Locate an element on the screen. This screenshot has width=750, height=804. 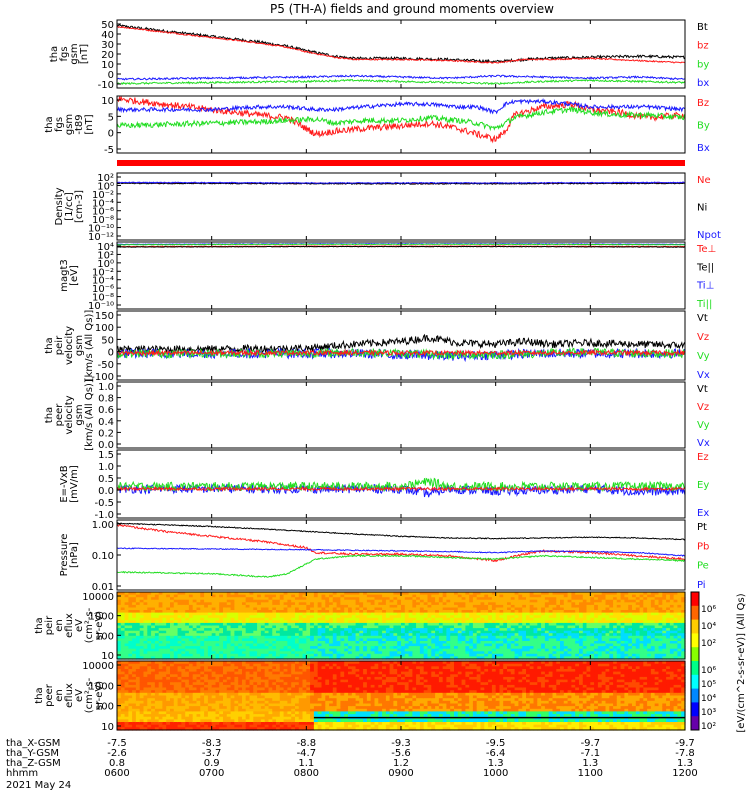
y-tick-label: -10 is located at coordinates (106, 85).